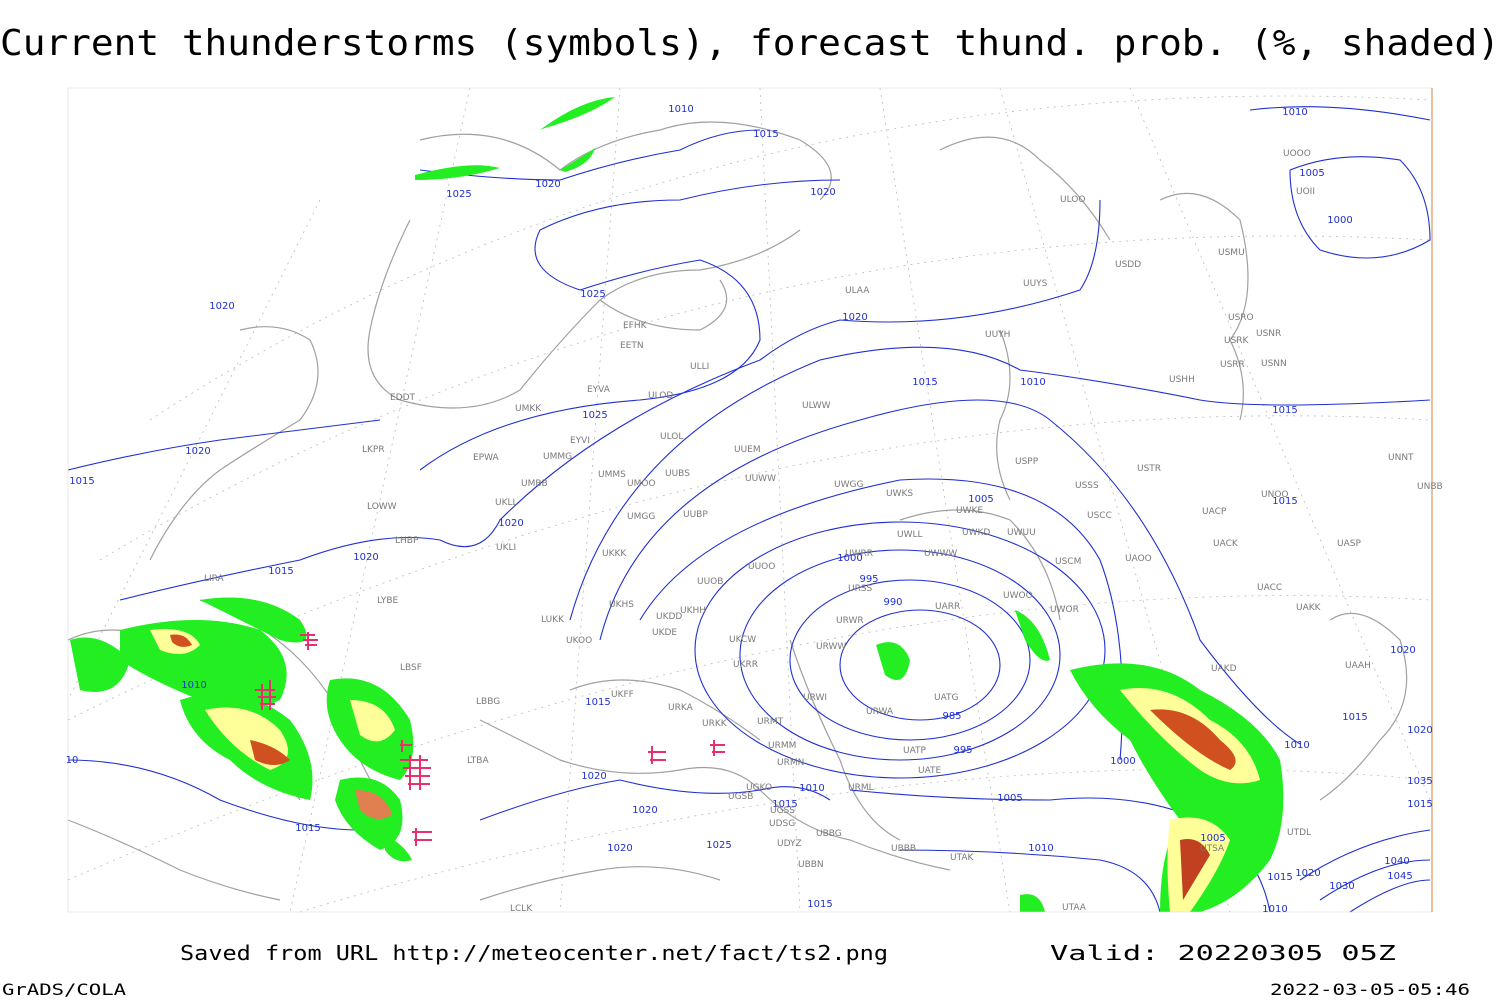 The height and width of the screenshot is (1000, 1500). What do you see at coordinates (506, 548) in the screenshot?
I see `station-label: UKLI` at bounding box center [506, 548].